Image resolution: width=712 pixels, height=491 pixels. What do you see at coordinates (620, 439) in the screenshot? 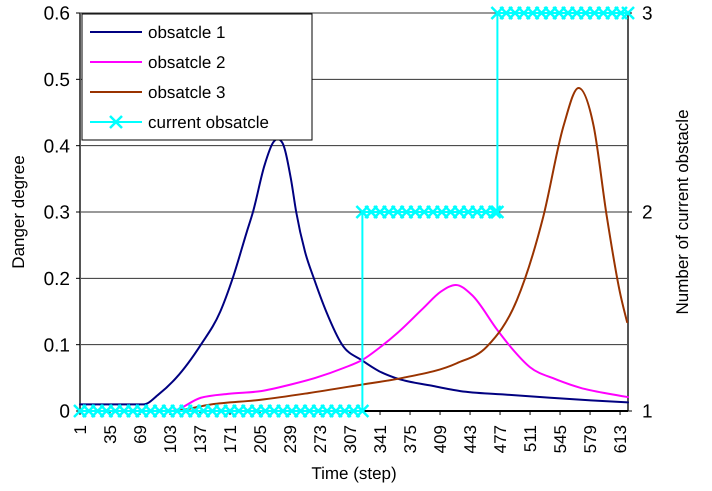
I see `x-tick-label: 613` at bounding box center [620, 439].